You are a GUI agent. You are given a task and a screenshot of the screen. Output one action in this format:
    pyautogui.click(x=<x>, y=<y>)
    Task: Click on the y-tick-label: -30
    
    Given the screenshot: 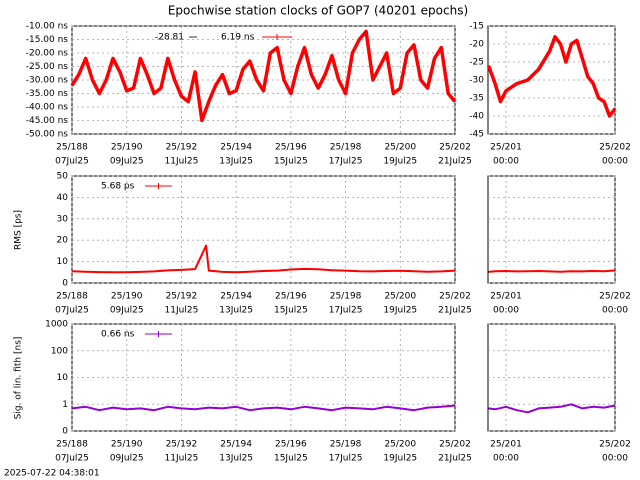 What is the action you would take?
    pyautogui.click(x=476, y=81)
    